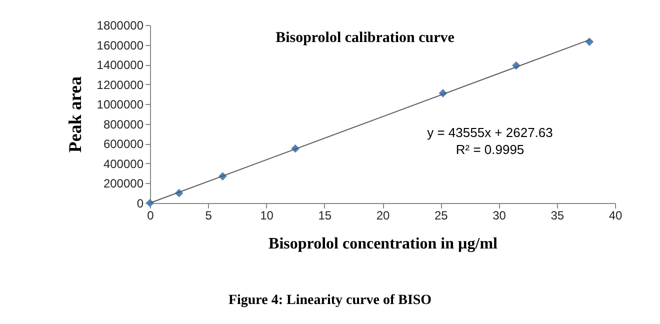  What do you see at coordinates (325, 215) in the screenshot?
I see `x-tick-label: 15` at bounding box center [325, 215].